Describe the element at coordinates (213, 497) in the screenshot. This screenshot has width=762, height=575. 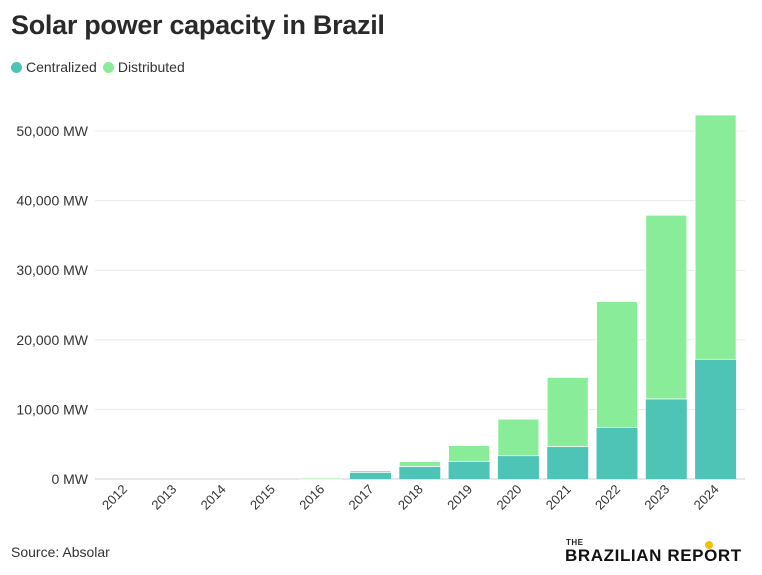
I see `x-tick-label: 2014` at that location.